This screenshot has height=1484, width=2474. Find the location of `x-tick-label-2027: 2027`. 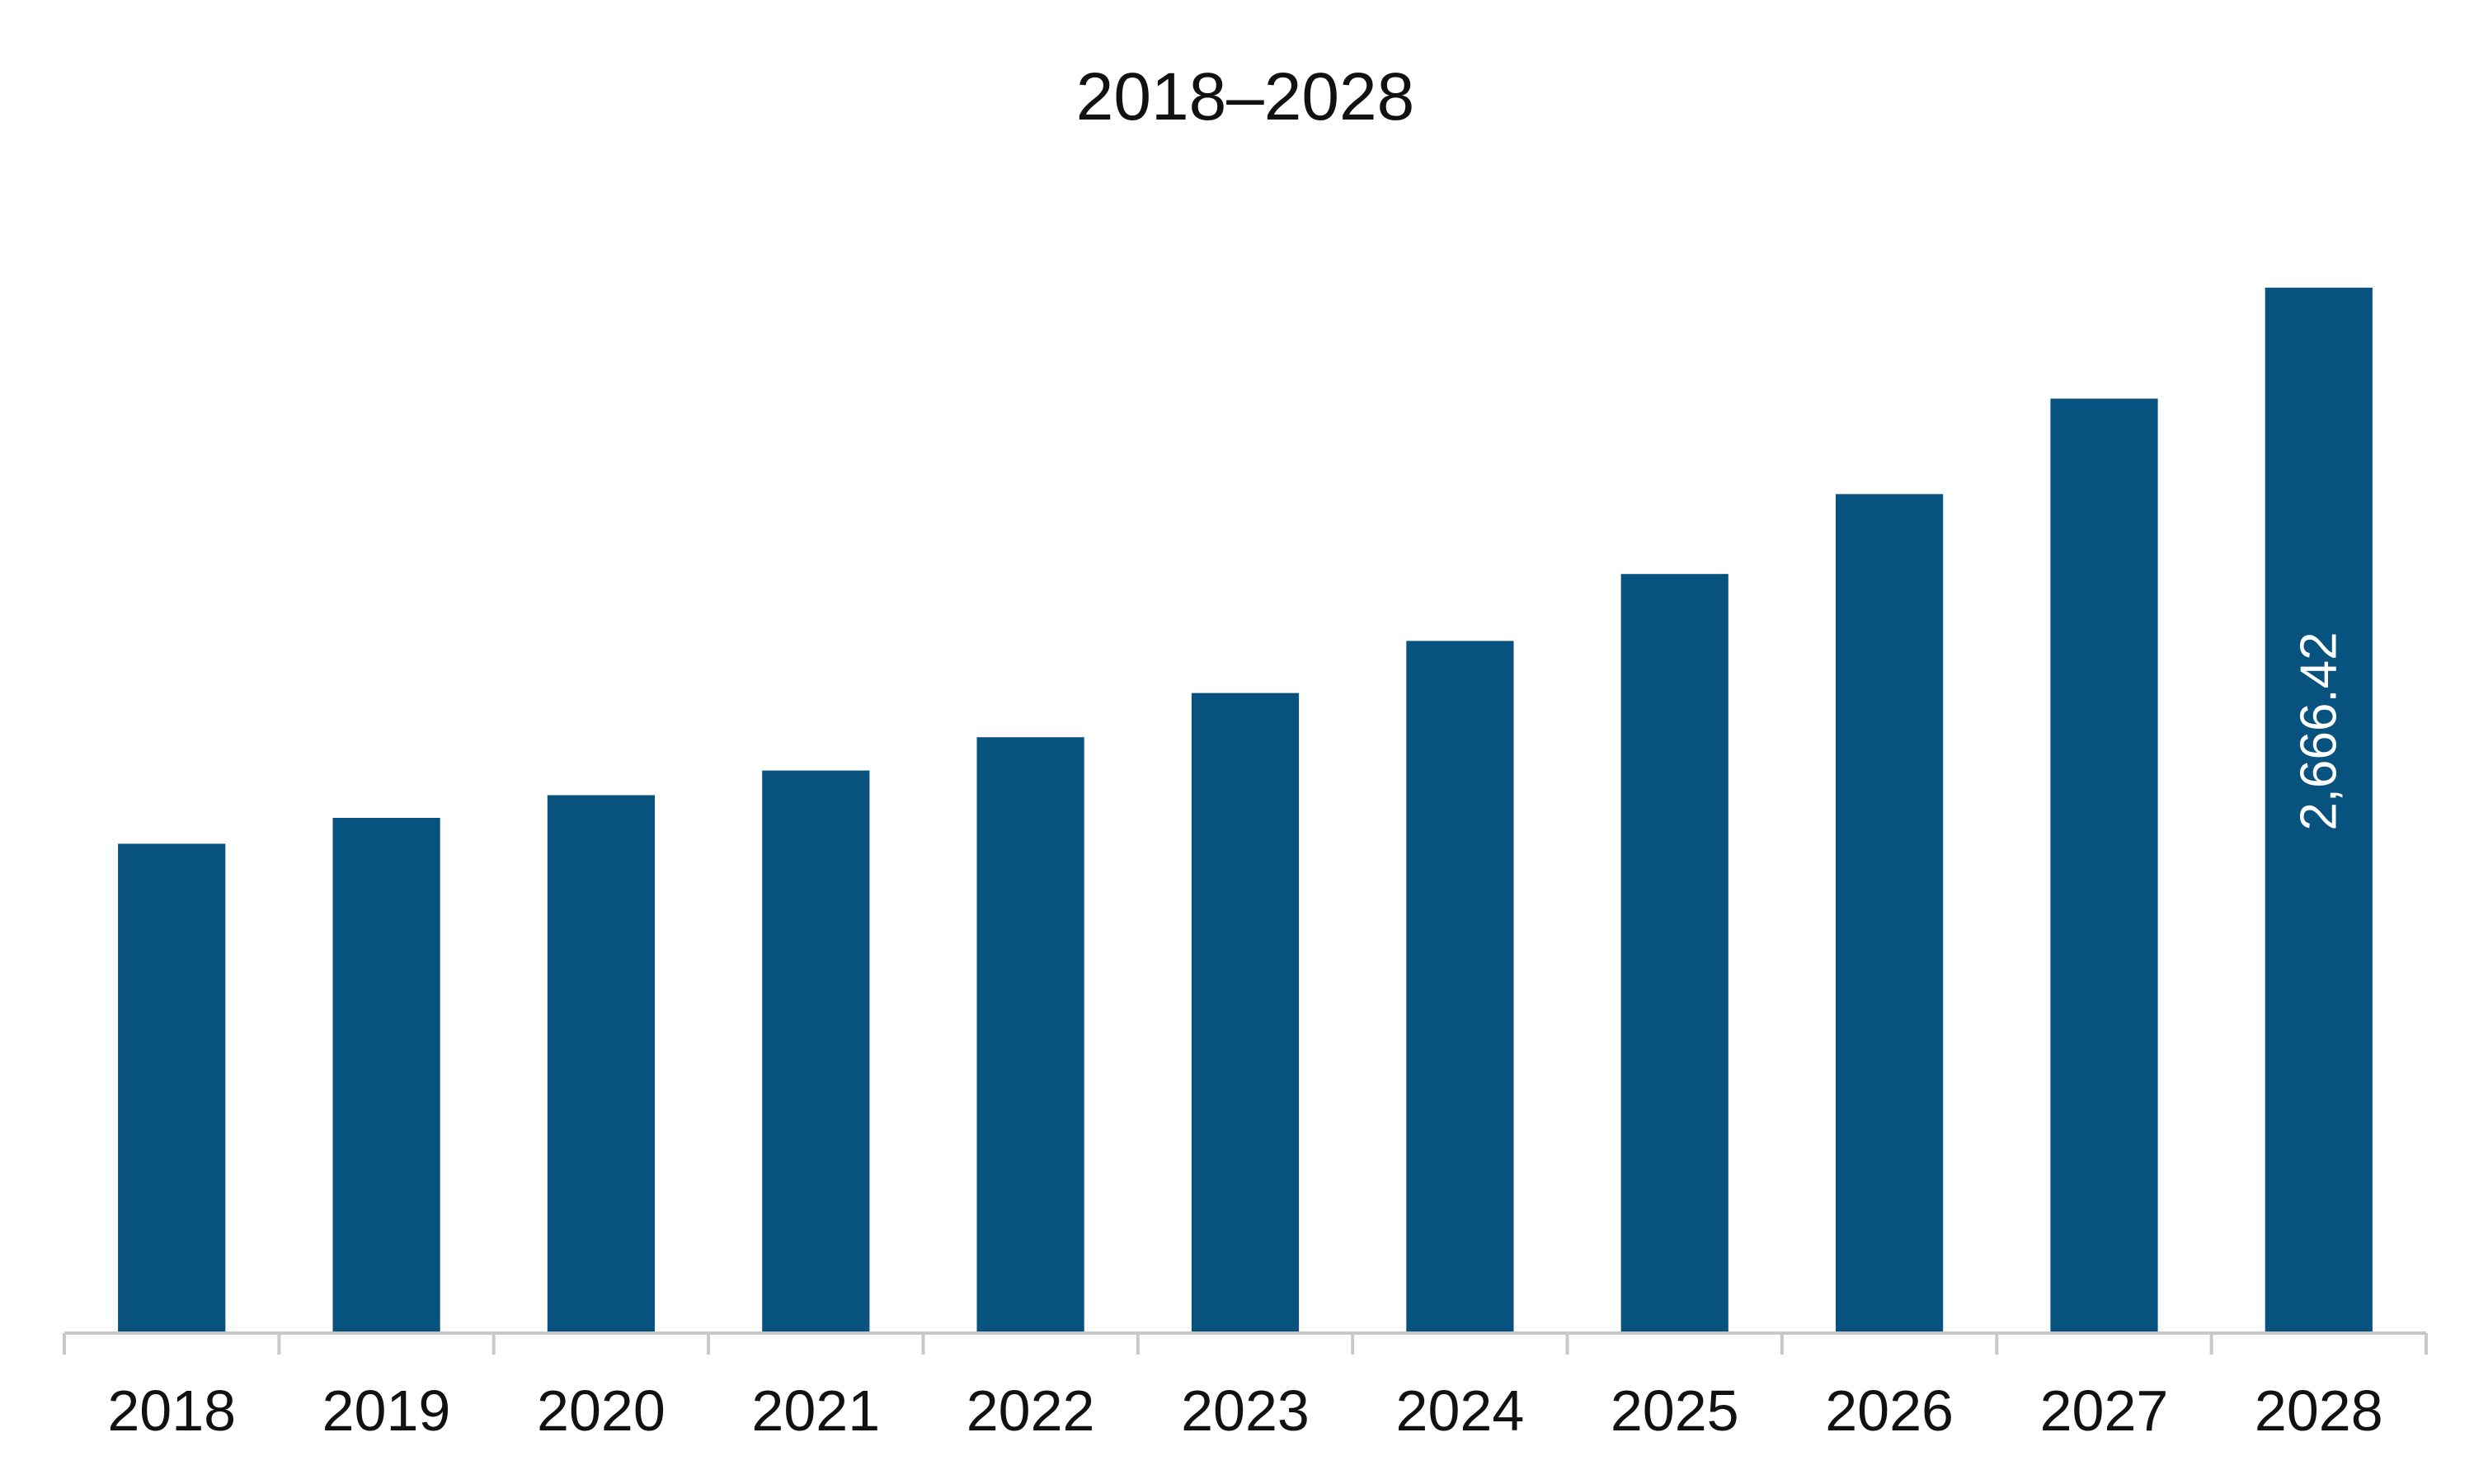

x-tick-label-2027: 2027 is located at coordinates (2104, 1410).